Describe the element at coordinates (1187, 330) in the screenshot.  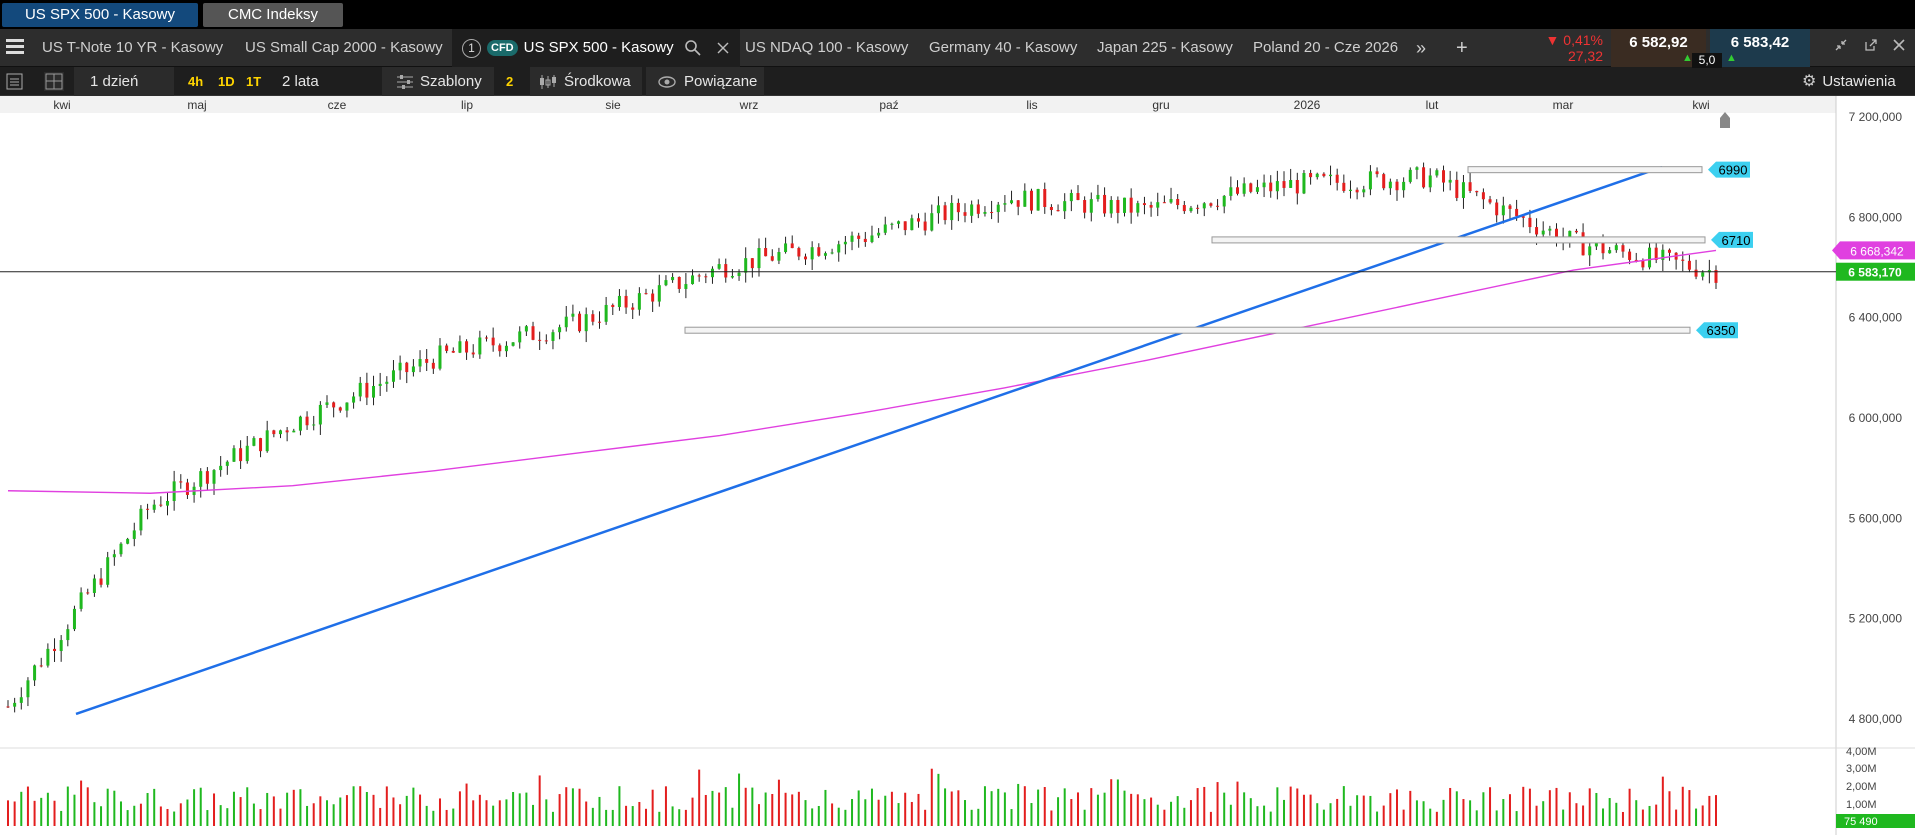
I see `level-zone` at that location.